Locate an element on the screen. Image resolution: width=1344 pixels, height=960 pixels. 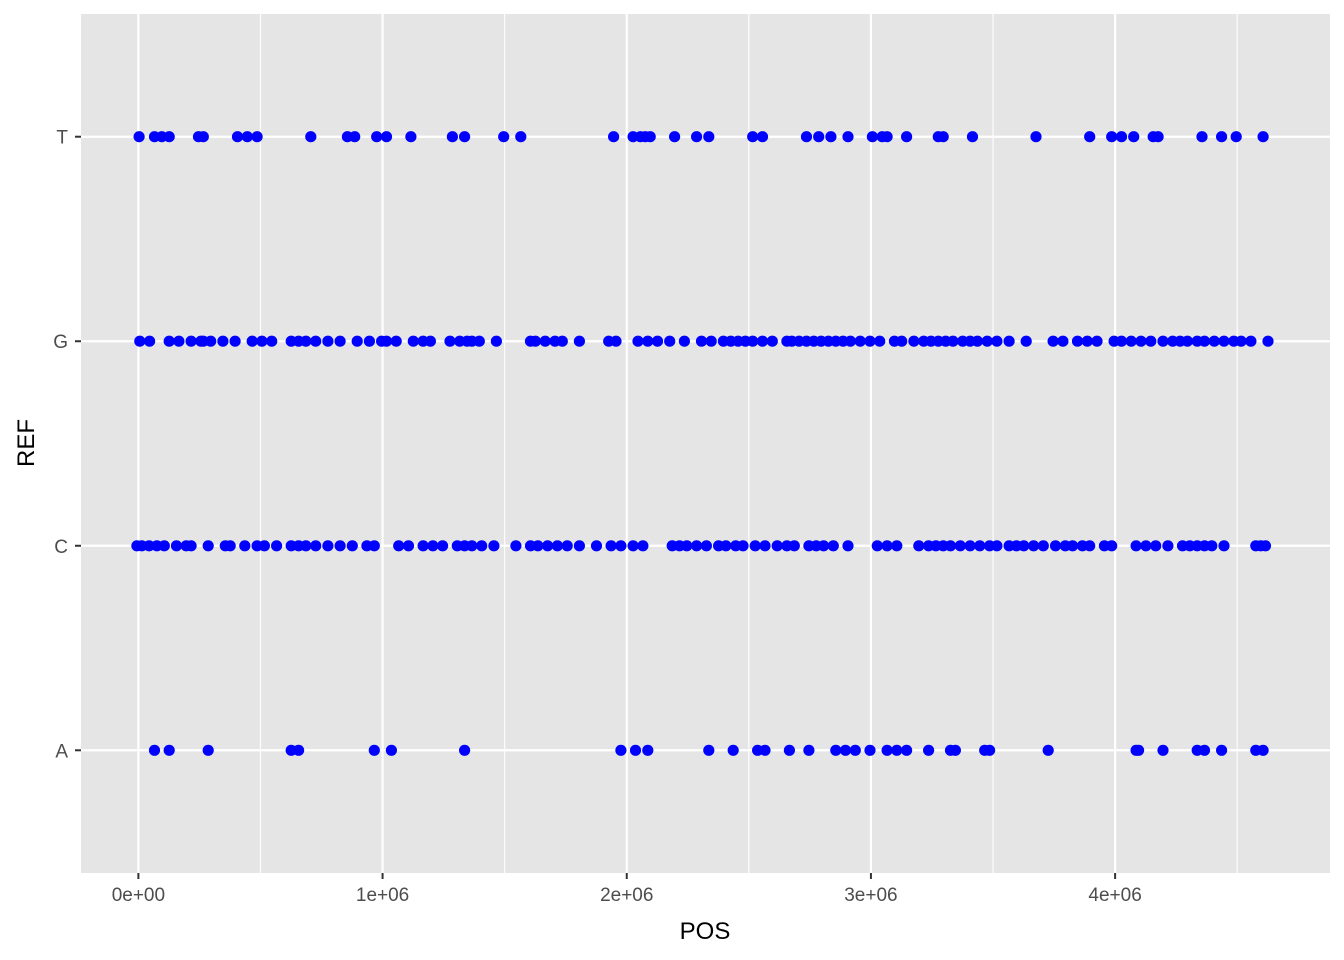
x-tick-label: 2e+06 is located at coordinates (626, 895).